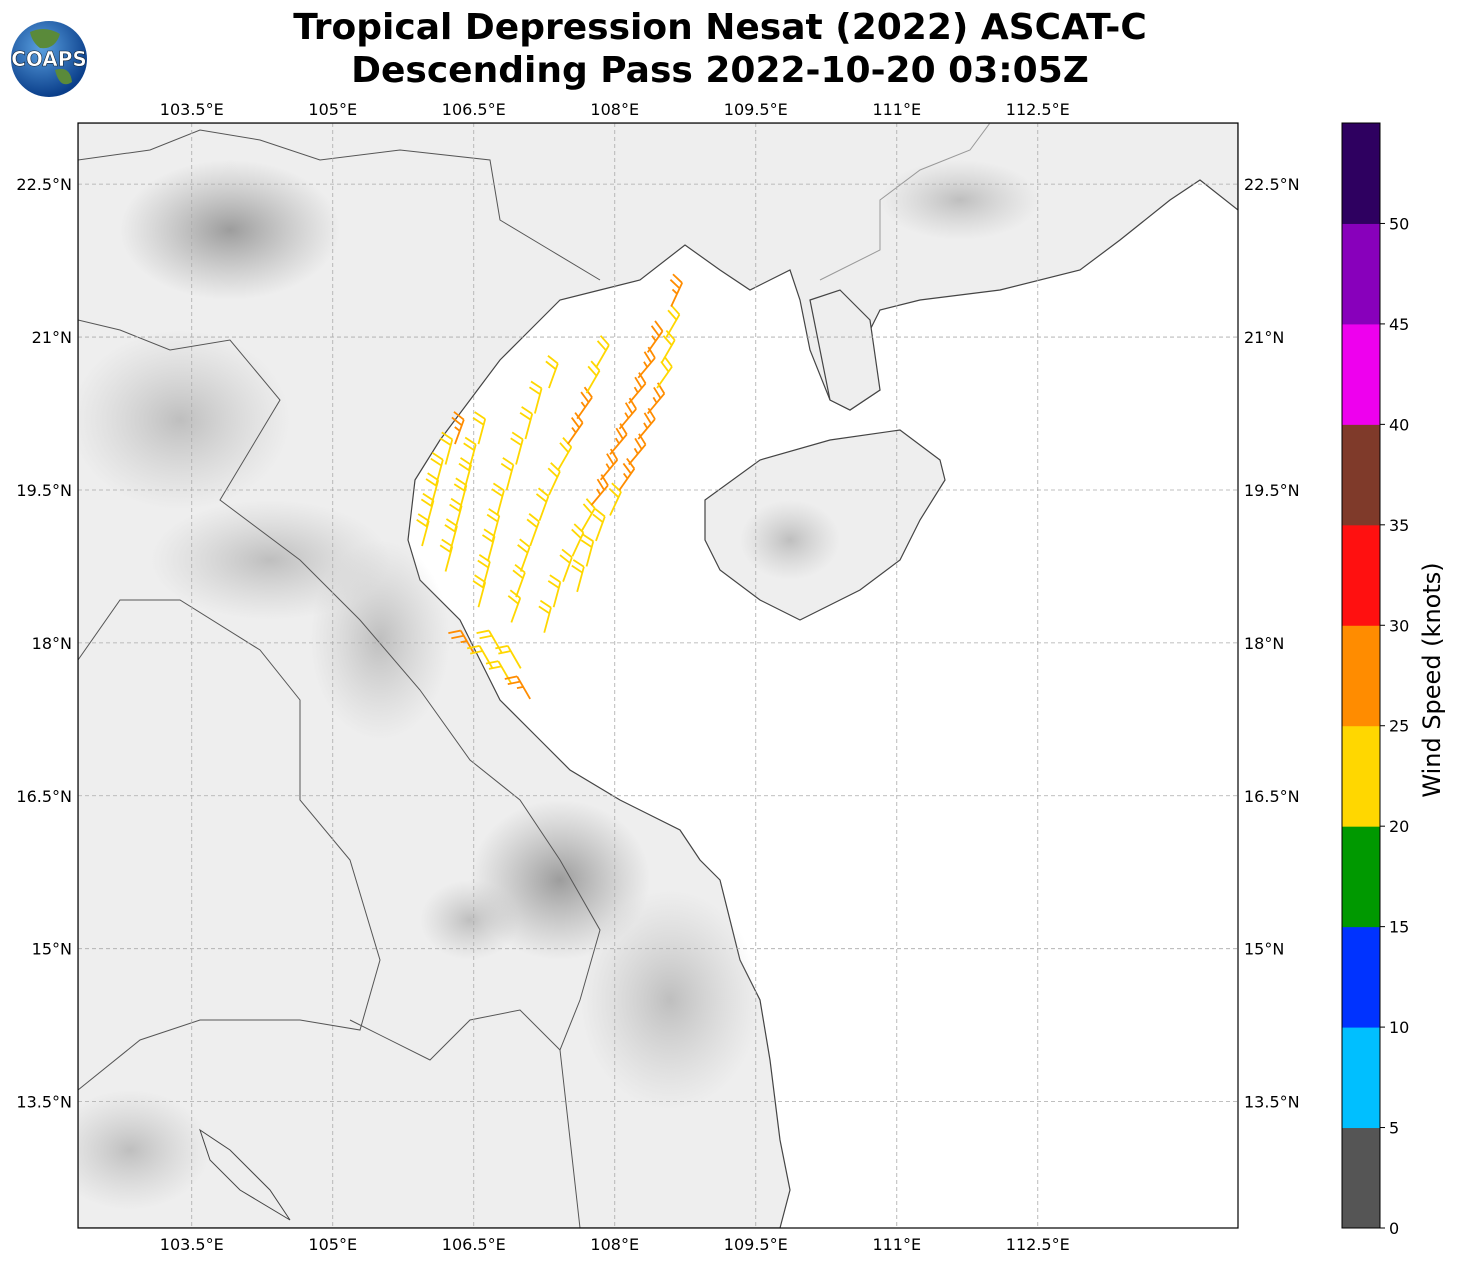  I want to click on lon-tick-label-top: 111°E, so click(896, 109).